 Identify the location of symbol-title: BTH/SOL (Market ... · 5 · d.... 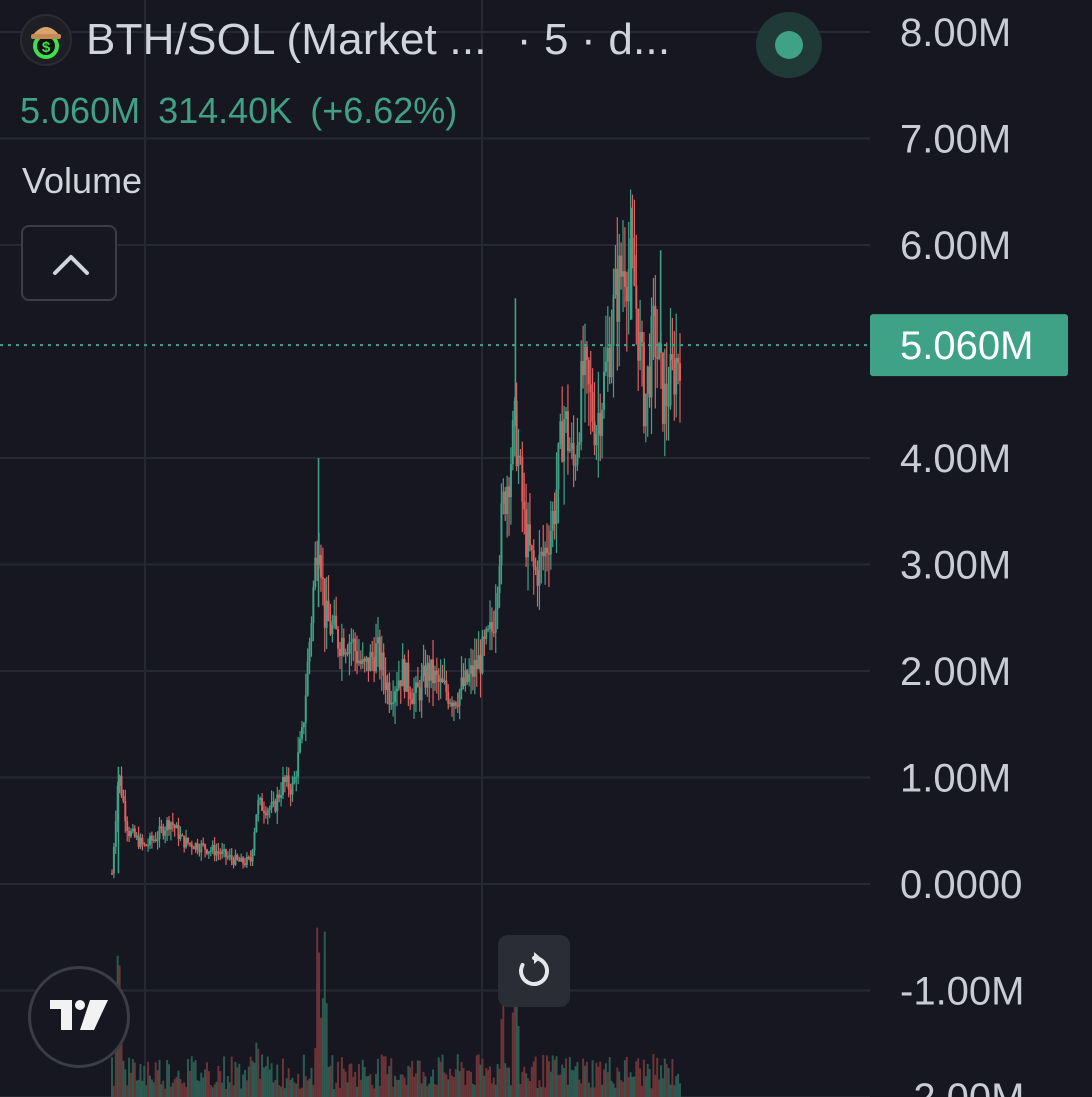
(387, 40).